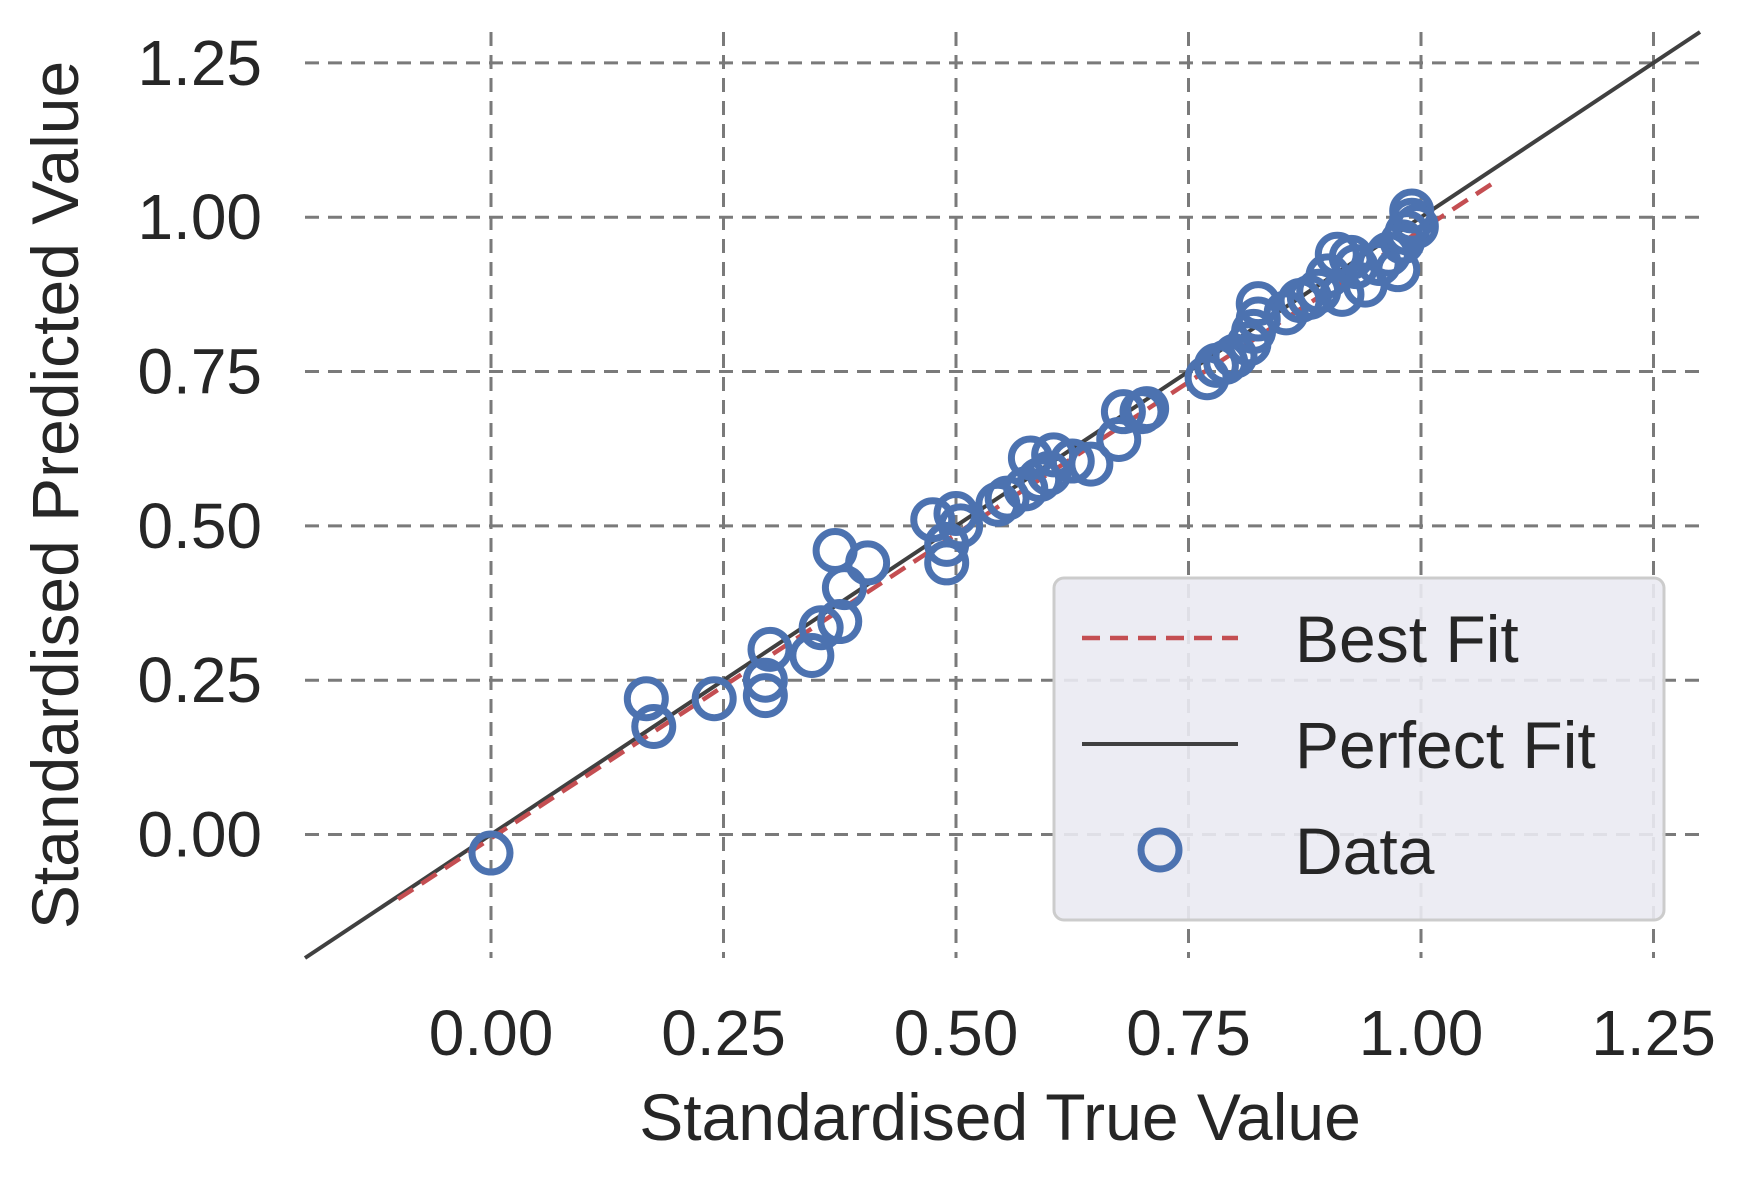  I want to click on legend-best-fit-label: Best Fit, so click(1407, 639).